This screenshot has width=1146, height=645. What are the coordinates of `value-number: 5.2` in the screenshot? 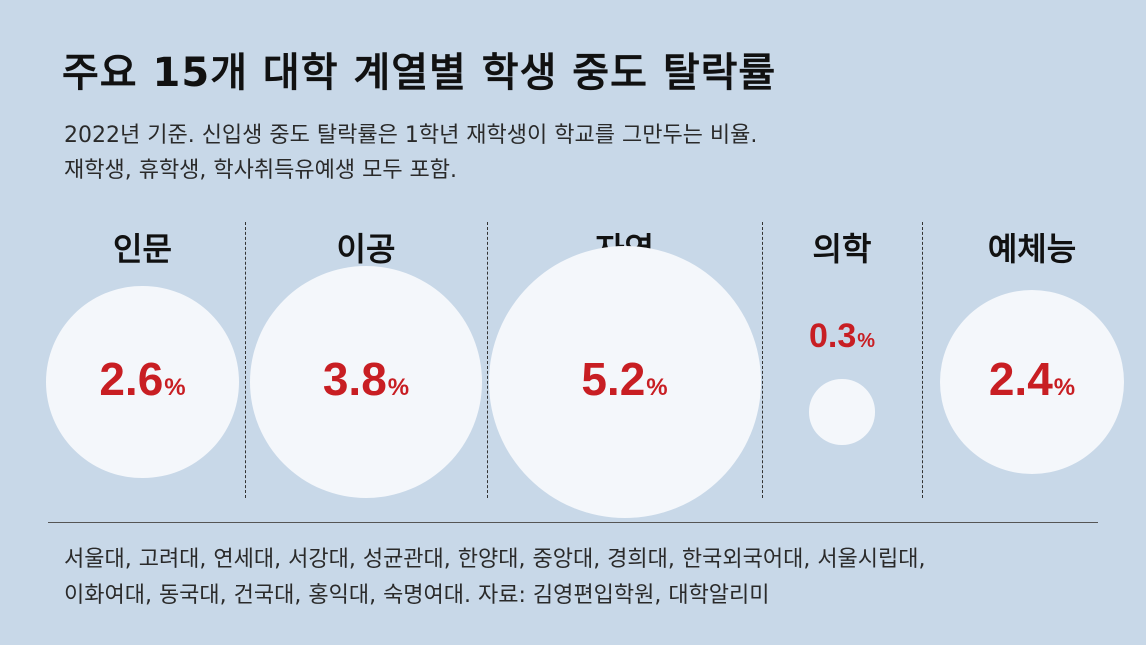 It's located at (613, 379).